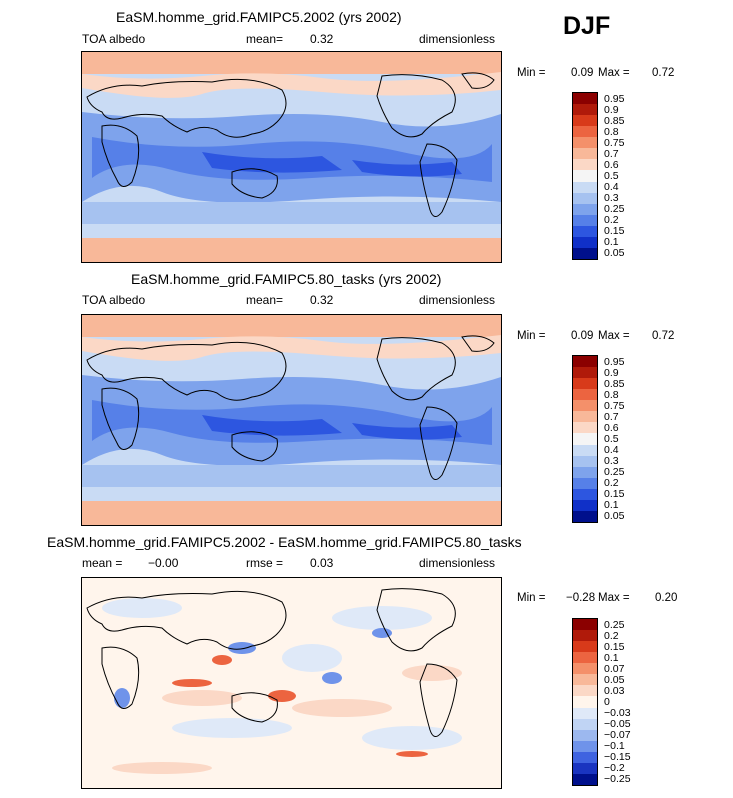 The image size is (733, 798). Describe the element at coordinates (666, 598) in the screenshot. I see `panel-3-max-value: 0.20` at that location.